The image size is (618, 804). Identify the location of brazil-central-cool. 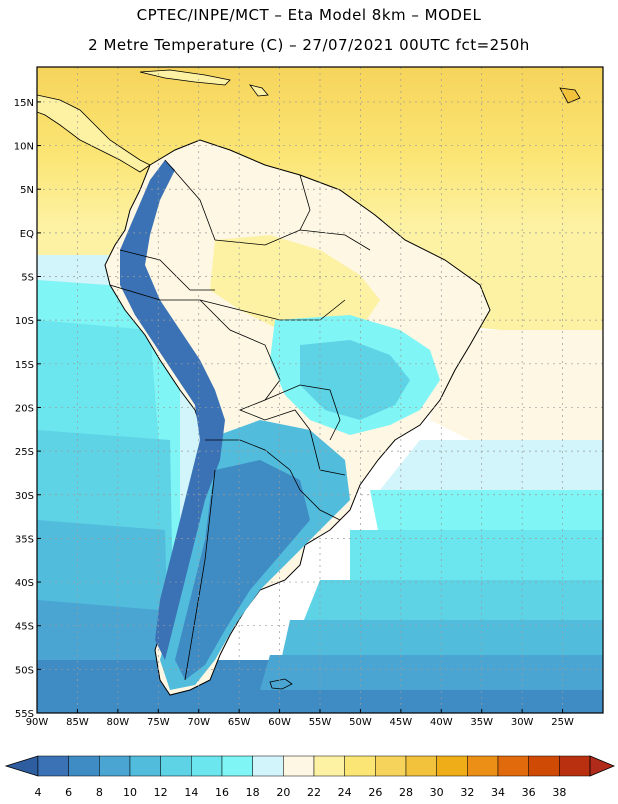
(355, 380).